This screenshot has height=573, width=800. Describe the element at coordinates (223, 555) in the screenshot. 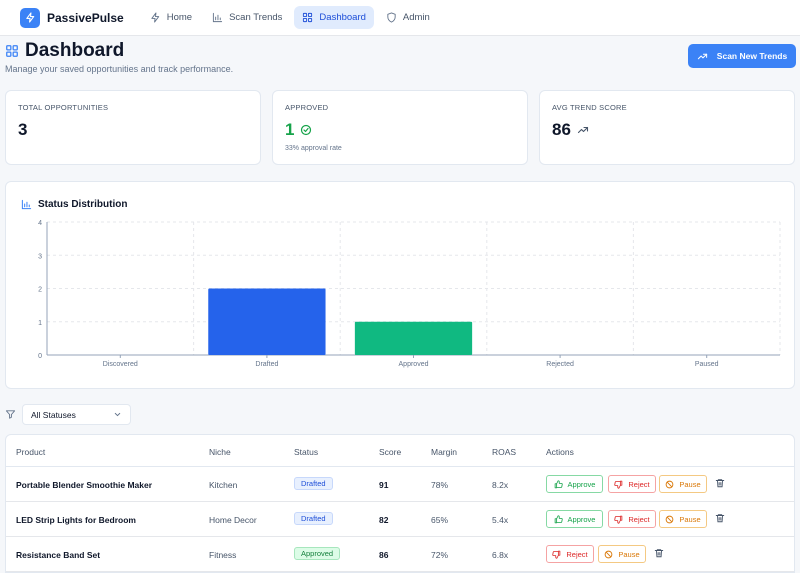

I see `niche: Fitness` at that location.